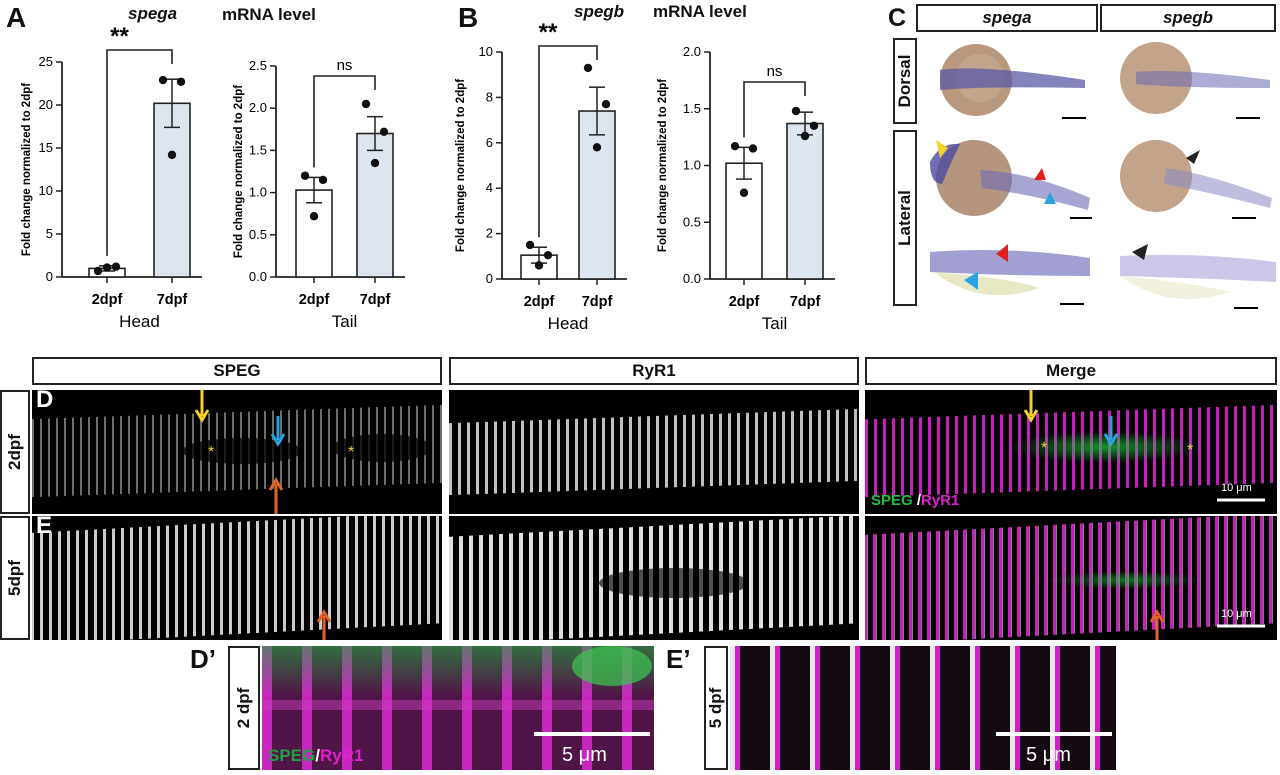 The height and width of the screenshot is (775, 1280). Describe the element at coordinates (46, 61) in the screenshot. I see `y-tick-label: 25` at that location.